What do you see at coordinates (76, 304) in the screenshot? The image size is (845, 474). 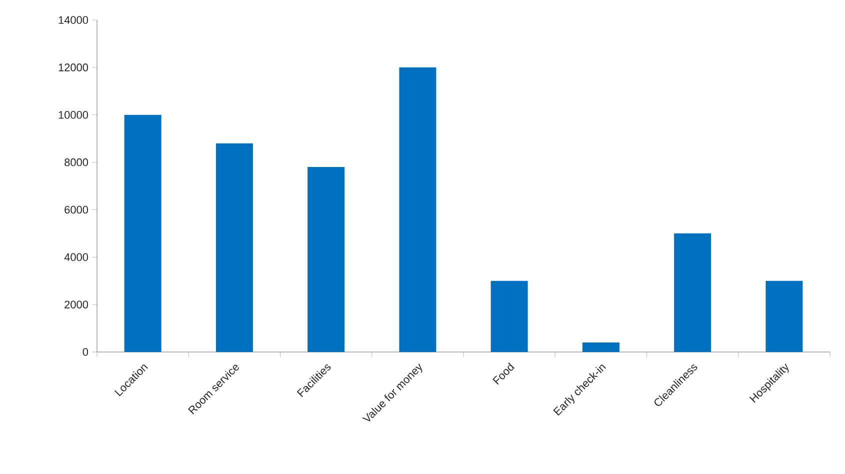 I see `y-tick-label: 2000` at bounding box center [76, 304].